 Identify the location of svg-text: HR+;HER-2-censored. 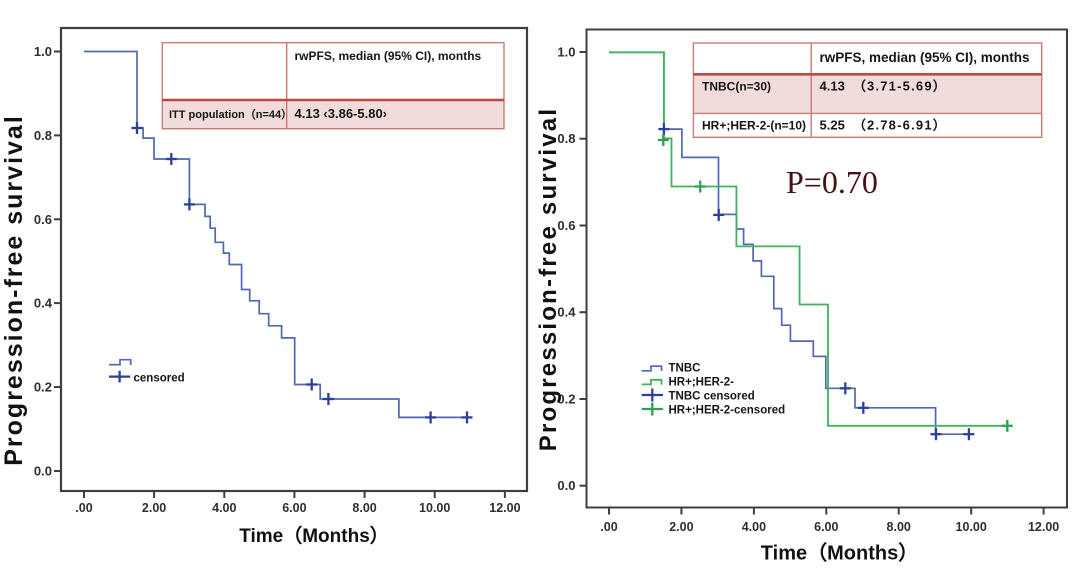
(727, 411).